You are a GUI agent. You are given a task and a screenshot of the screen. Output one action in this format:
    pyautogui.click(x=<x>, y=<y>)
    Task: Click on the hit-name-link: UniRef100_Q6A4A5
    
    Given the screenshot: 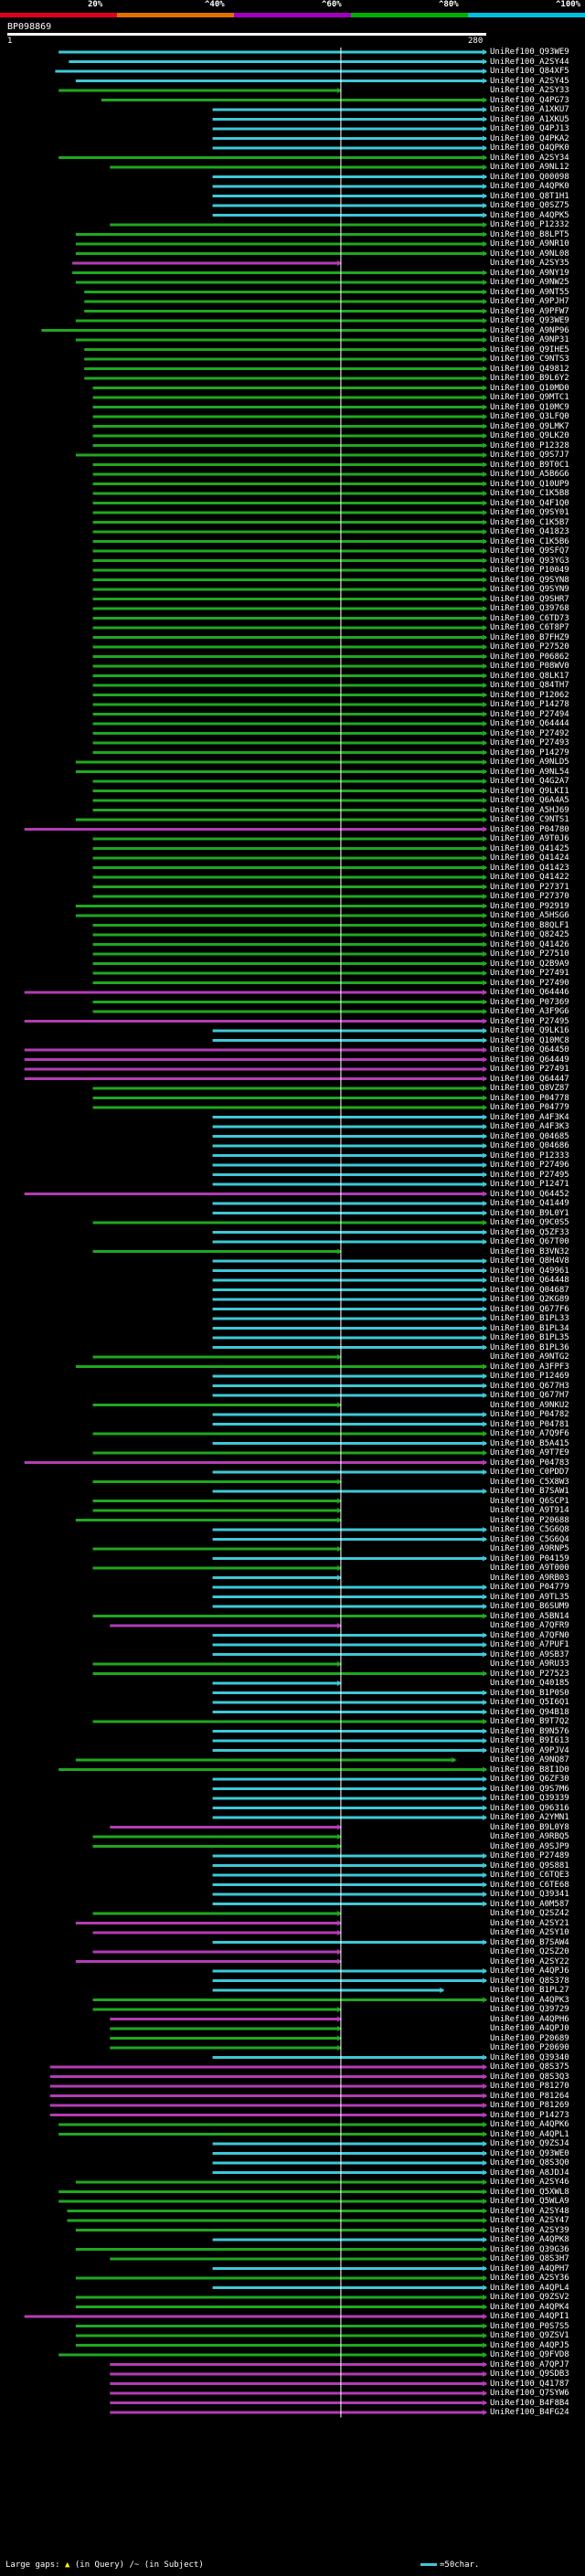 What is the action you would take?
    pyautogui.click(x=530, y=800)
    